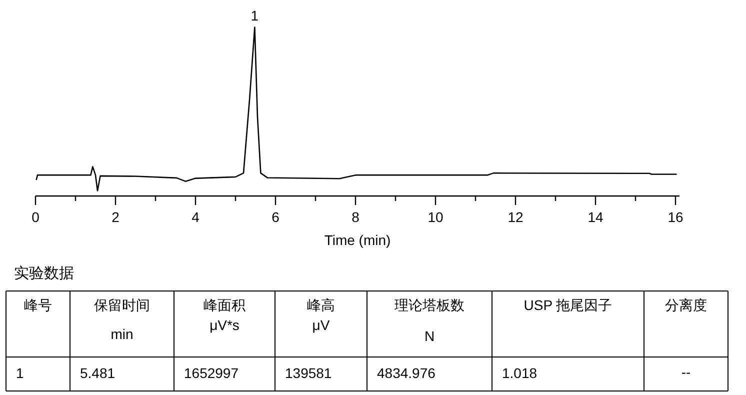  What do you see at coordinates (196, 217) in the screenshot?
I see `x-tick-label: 4` at bounding box center [196, 217].